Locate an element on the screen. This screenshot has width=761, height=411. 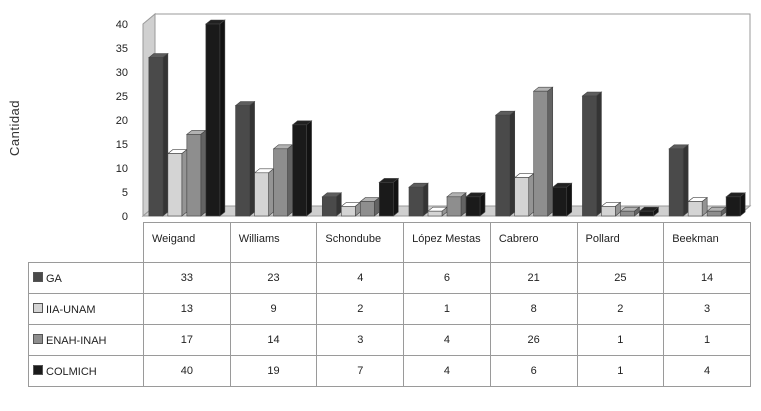
series-name: IIA-UNAM is located at coordinates (71, 309).